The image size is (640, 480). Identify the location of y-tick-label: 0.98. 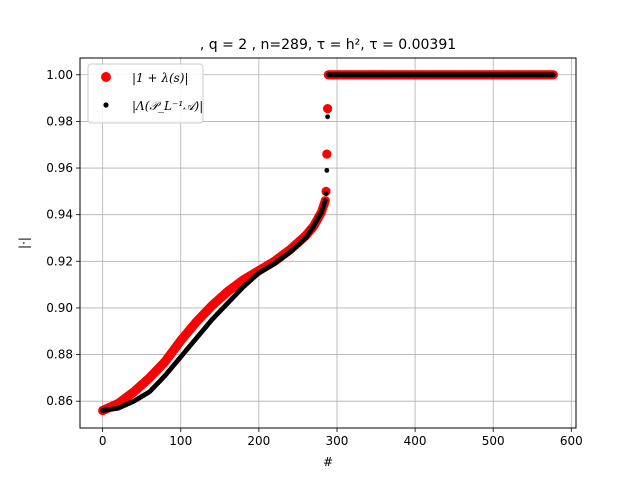
(59, 121).